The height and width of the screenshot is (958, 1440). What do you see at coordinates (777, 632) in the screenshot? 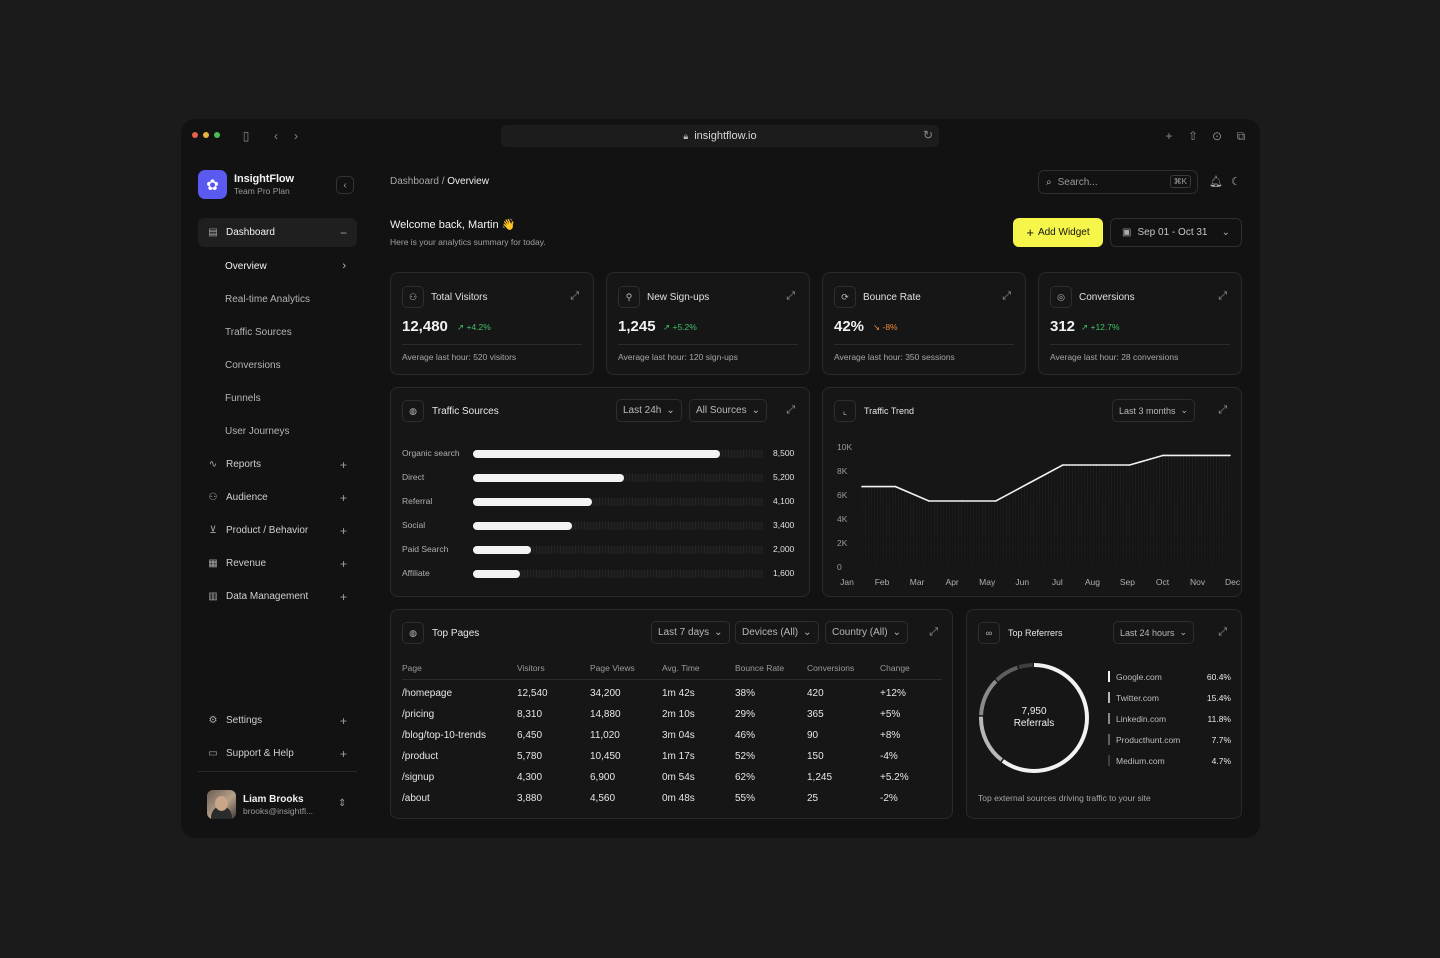
I see `pages-device-select: Devices (All) ⌄` at bounding box center [777, 632].